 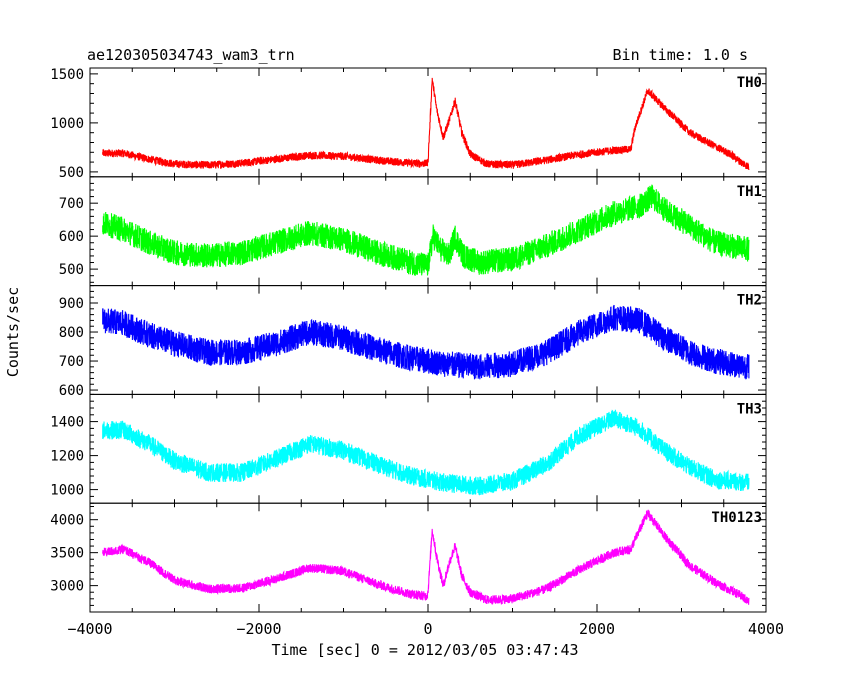 I want to click on x-tick-label: −4000, so click(x=89, y=629).